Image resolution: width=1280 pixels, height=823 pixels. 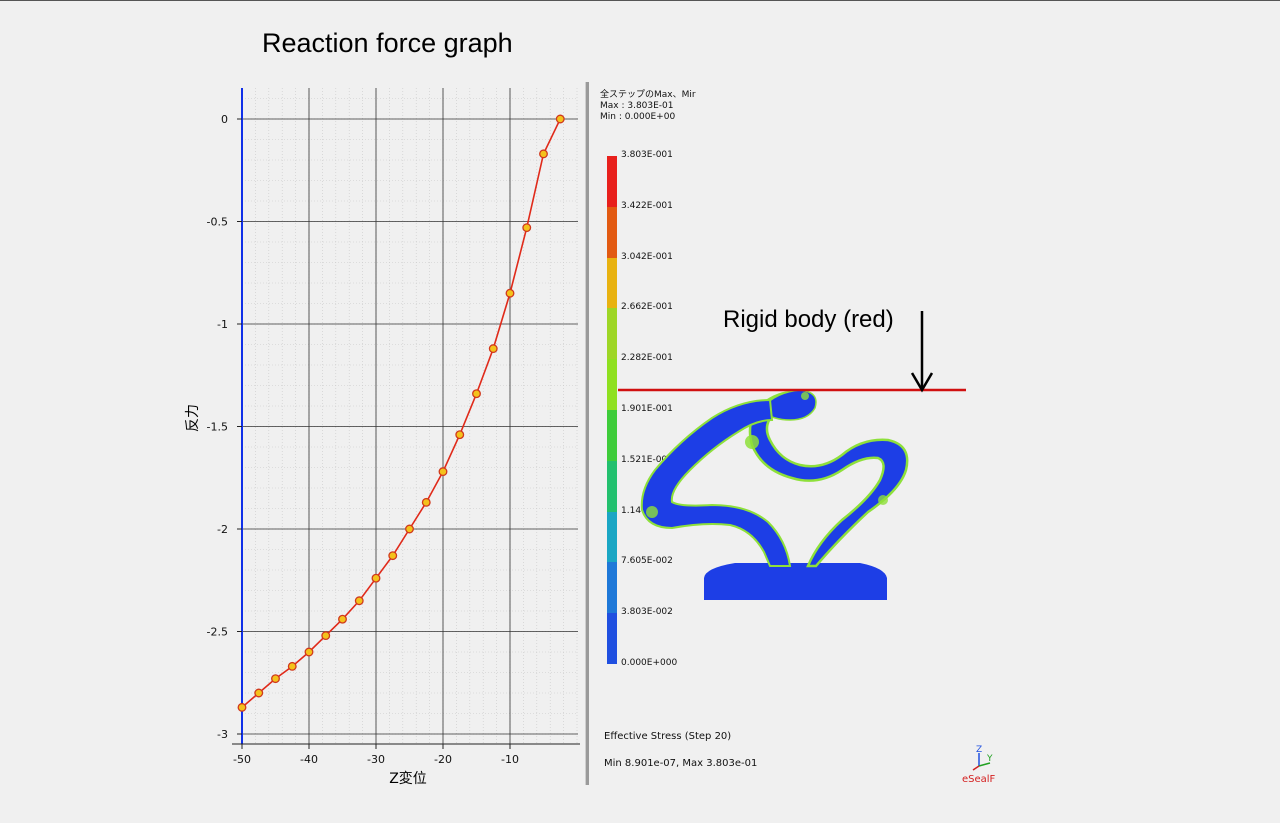 I want to click on window-top-border, so click(x=640, y=0).